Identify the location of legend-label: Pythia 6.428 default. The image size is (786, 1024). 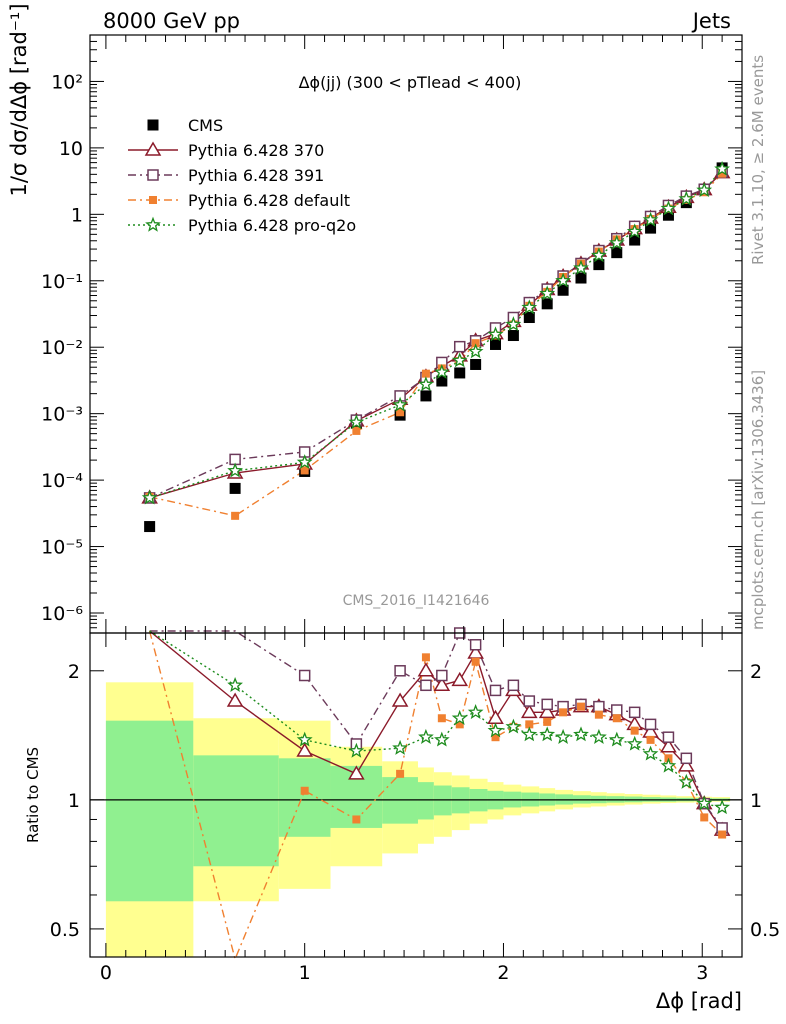
(269, 200).